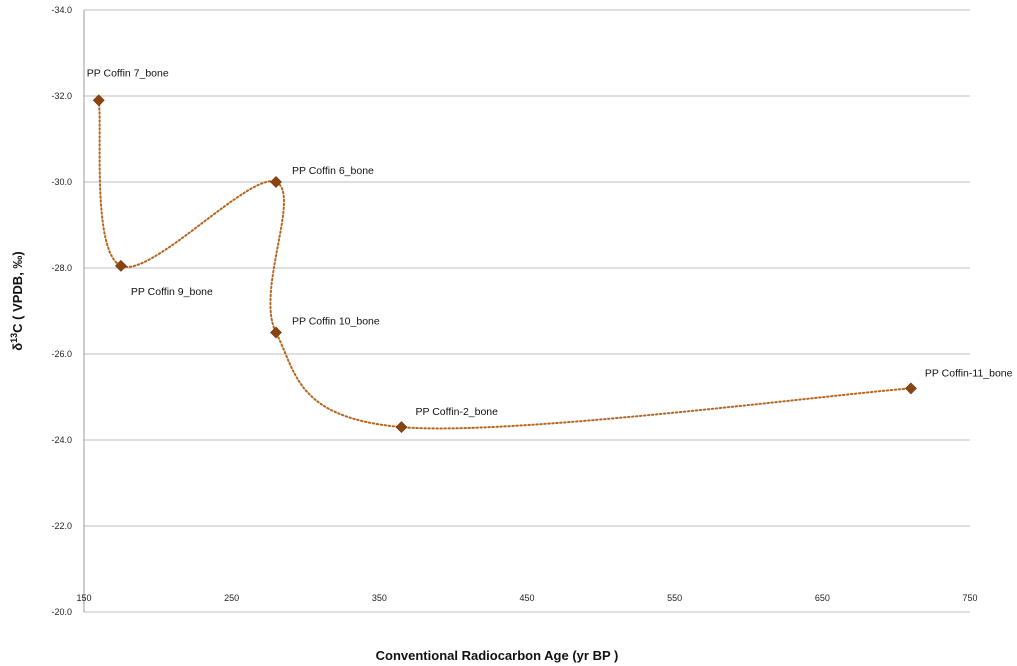  Describe the element at coordinates (61, 182) in the screenshot. I see `y-tick-label: -30.0` at that location.